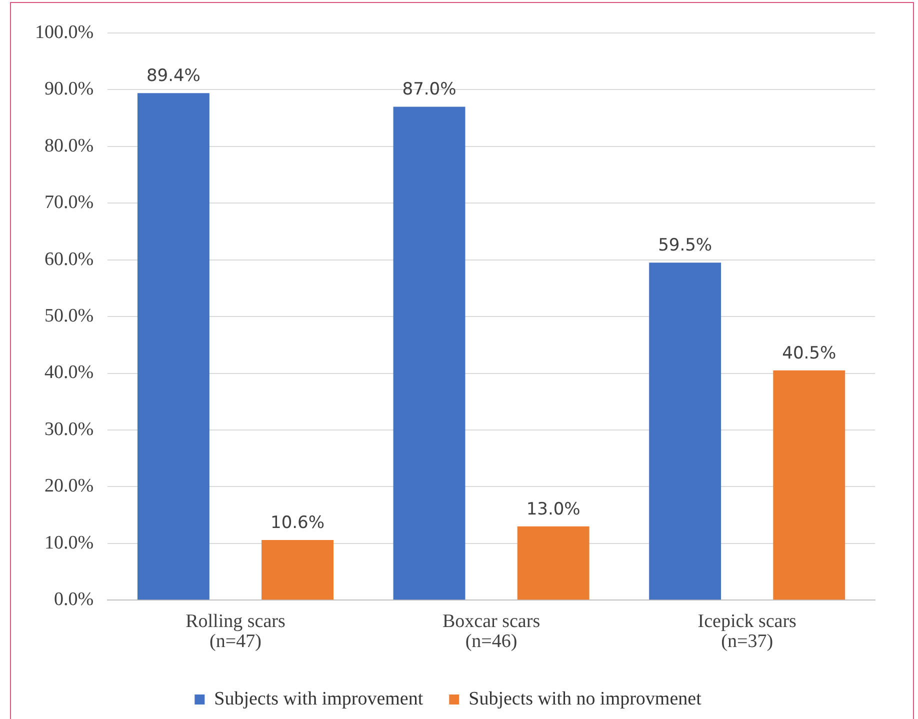 This screenshot has height=719, width=918. Describe the element at coordinates (64, 32) in the screenshot. I see `y-tick-label: 100.0%` at that location.